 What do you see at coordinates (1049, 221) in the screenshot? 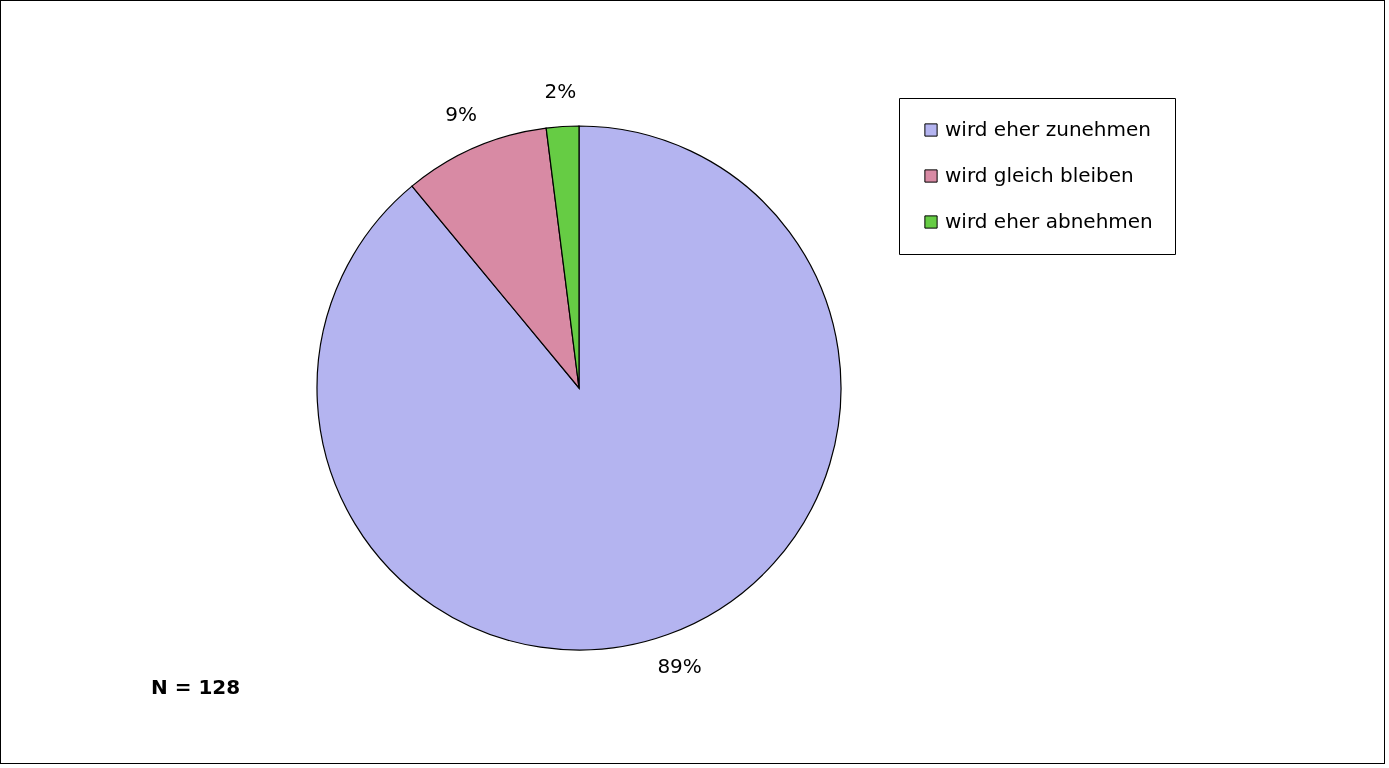
I see `legend-label: wird eher abnehmen` at bounding box center [1049, 221].